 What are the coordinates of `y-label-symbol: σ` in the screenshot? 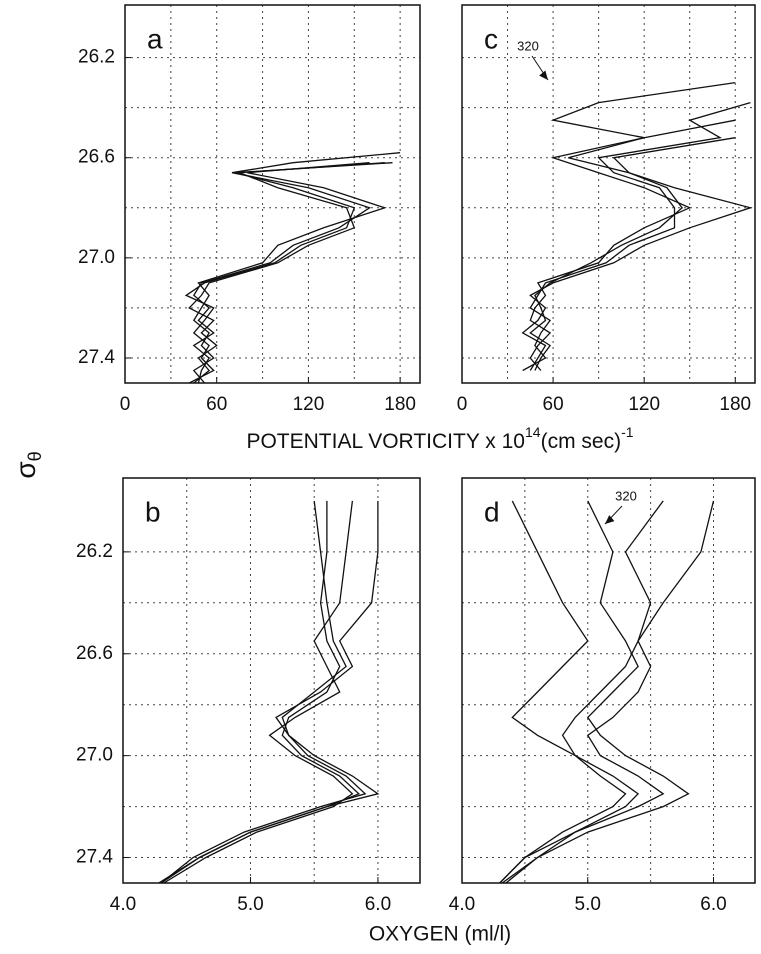 It's located at (25, 469).